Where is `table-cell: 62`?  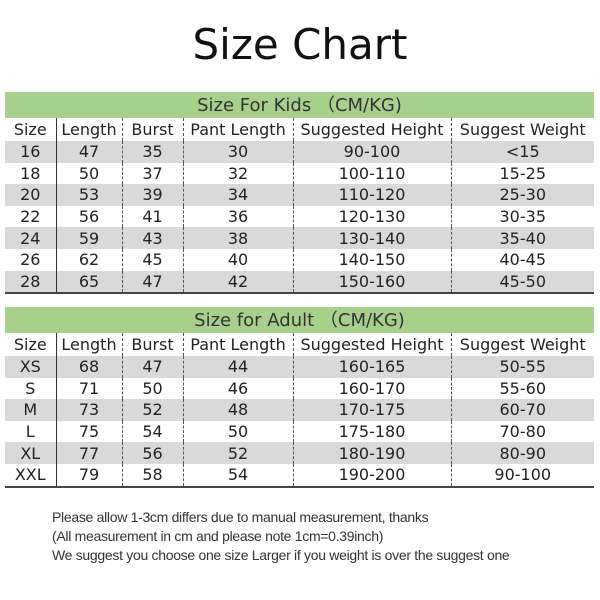
table-cell: 62 is located at coordinates (88, 259).